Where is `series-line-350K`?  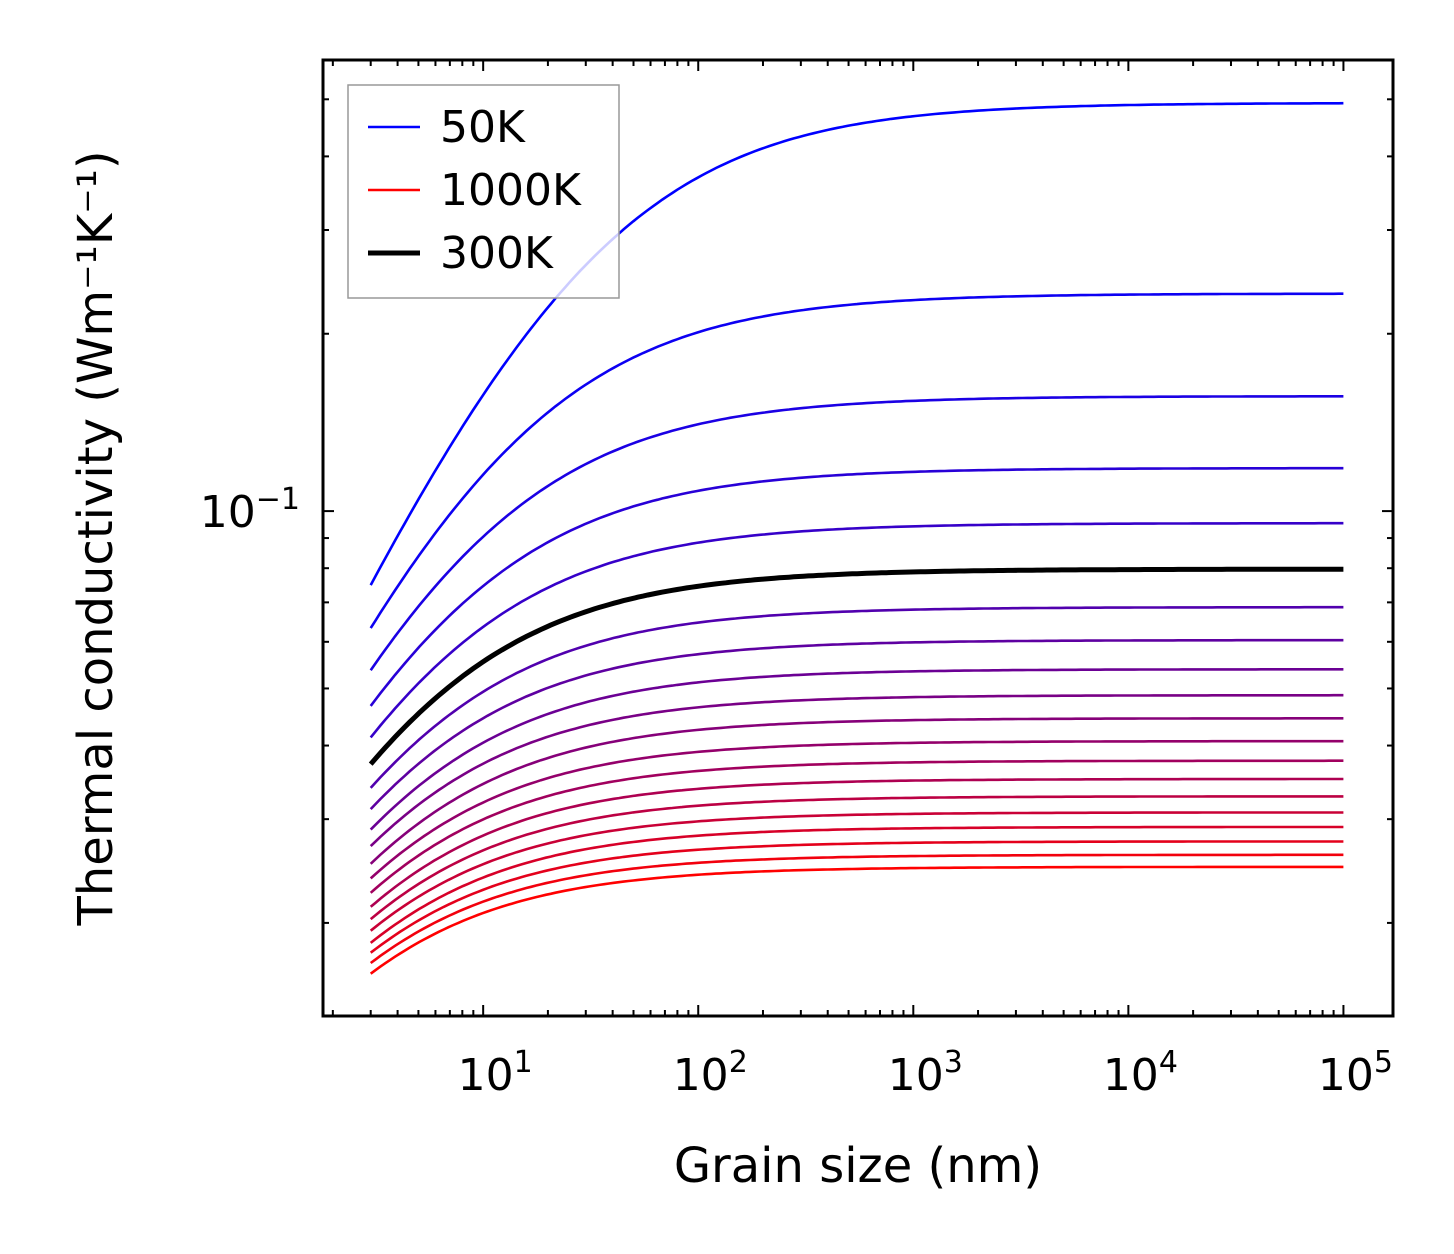
series-line-350K is located at coordinates (856, 697).